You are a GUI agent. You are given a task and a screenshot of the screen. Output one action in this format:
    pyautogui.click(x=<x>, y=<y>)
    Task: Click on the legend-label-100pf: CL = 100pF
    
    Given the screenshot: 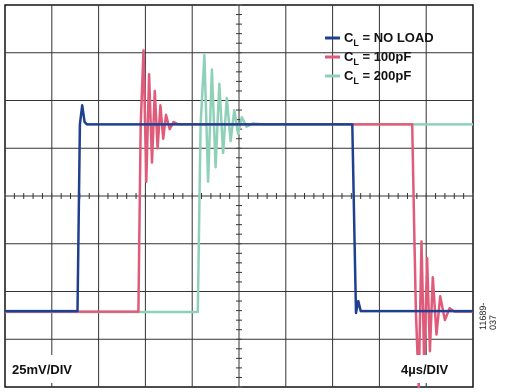 What is the action you would take?
    pyautogui.click(x=377, y=58)
    